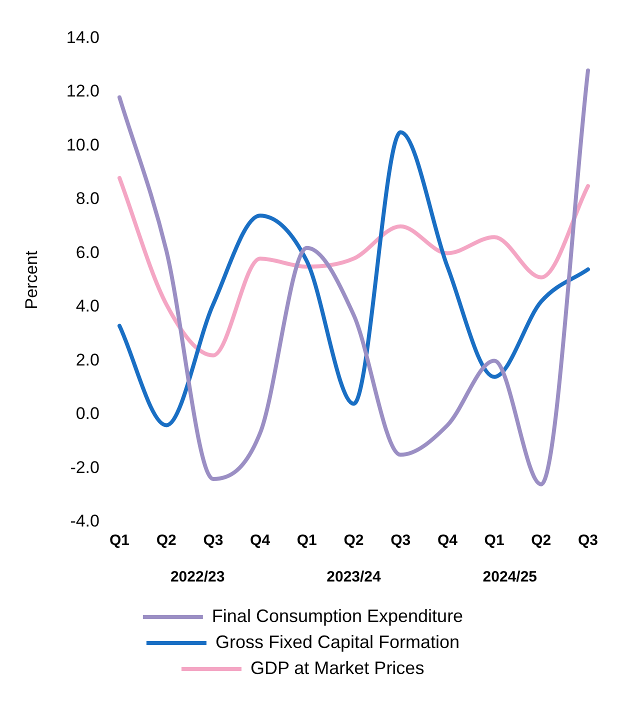  I want to click on text: 2022/23, so click(197, 577).